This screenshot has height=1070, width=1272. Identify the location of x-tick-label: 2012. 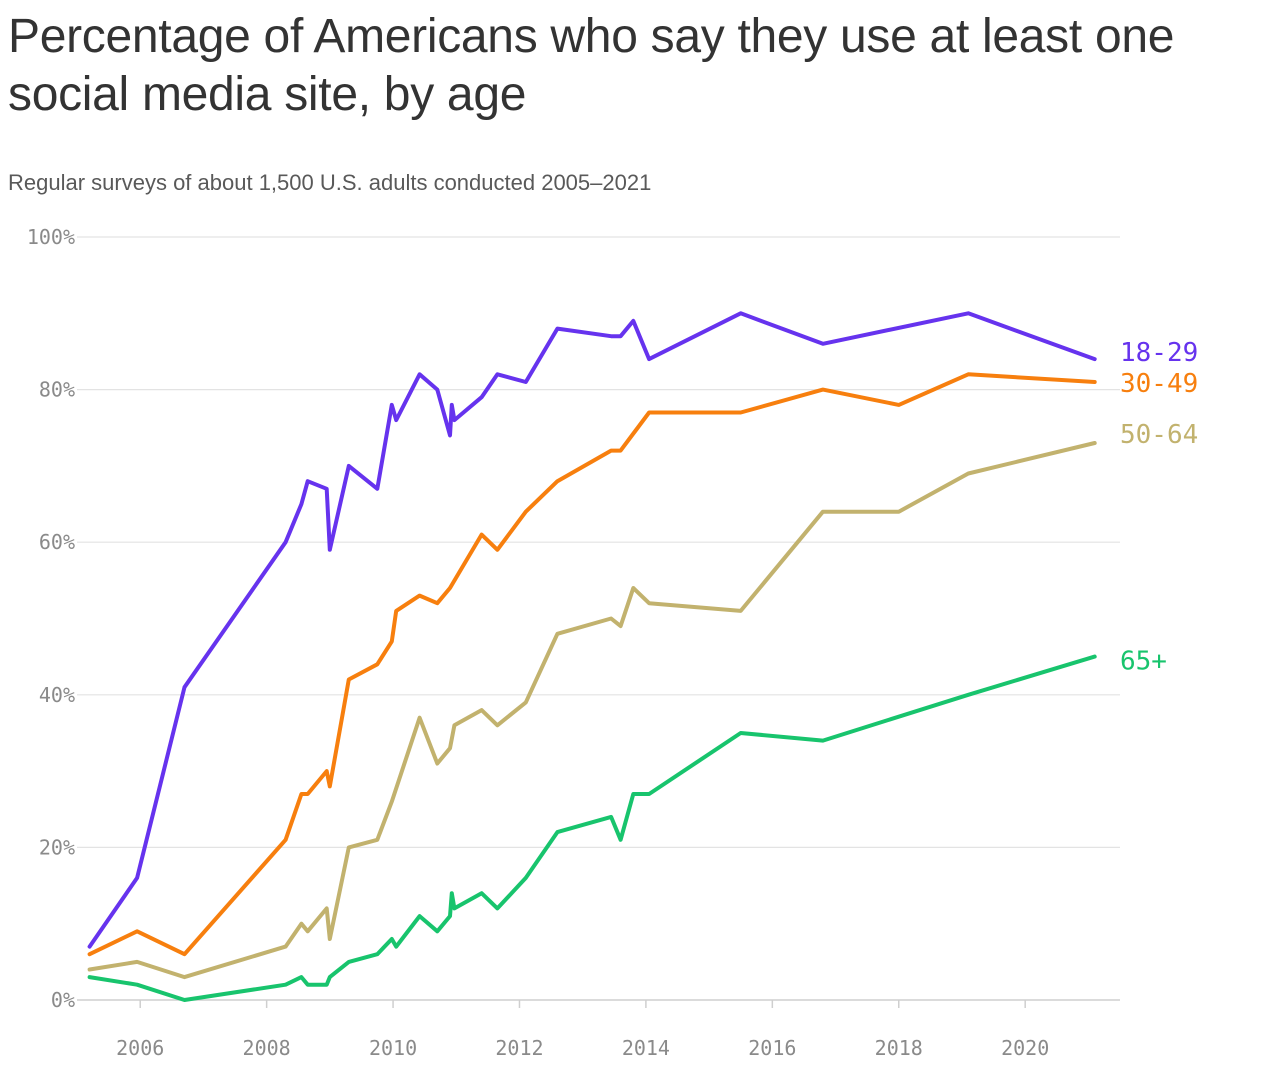
(519, 1048).